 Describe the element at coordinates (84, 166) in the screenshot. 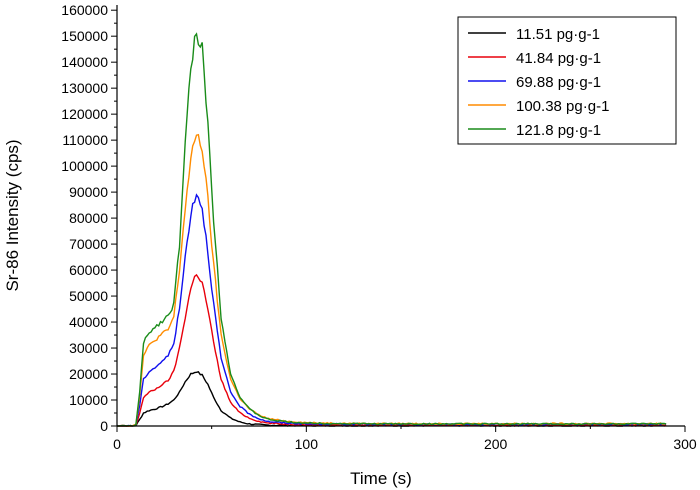

I see `y-tick-label: 100000` at that location.